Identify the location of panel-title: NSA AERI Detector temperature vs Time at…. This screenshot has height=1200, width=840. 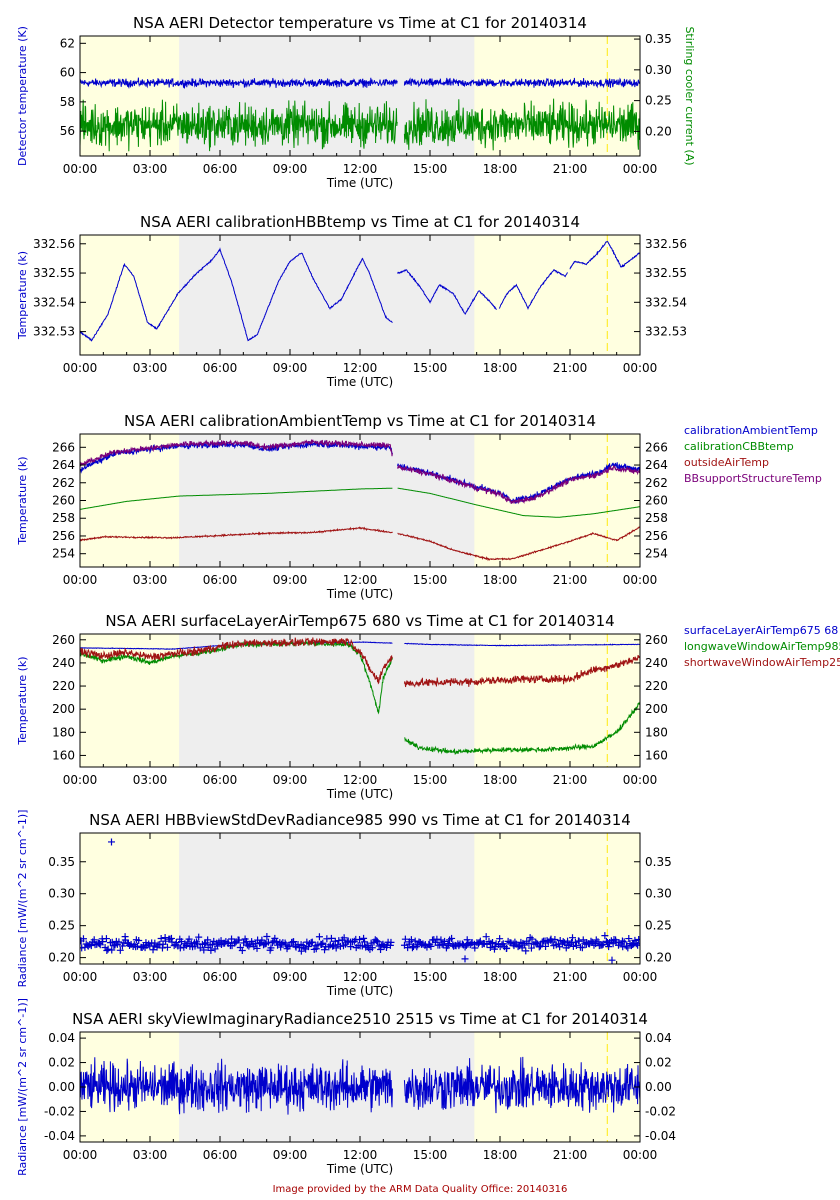
(360, 23).